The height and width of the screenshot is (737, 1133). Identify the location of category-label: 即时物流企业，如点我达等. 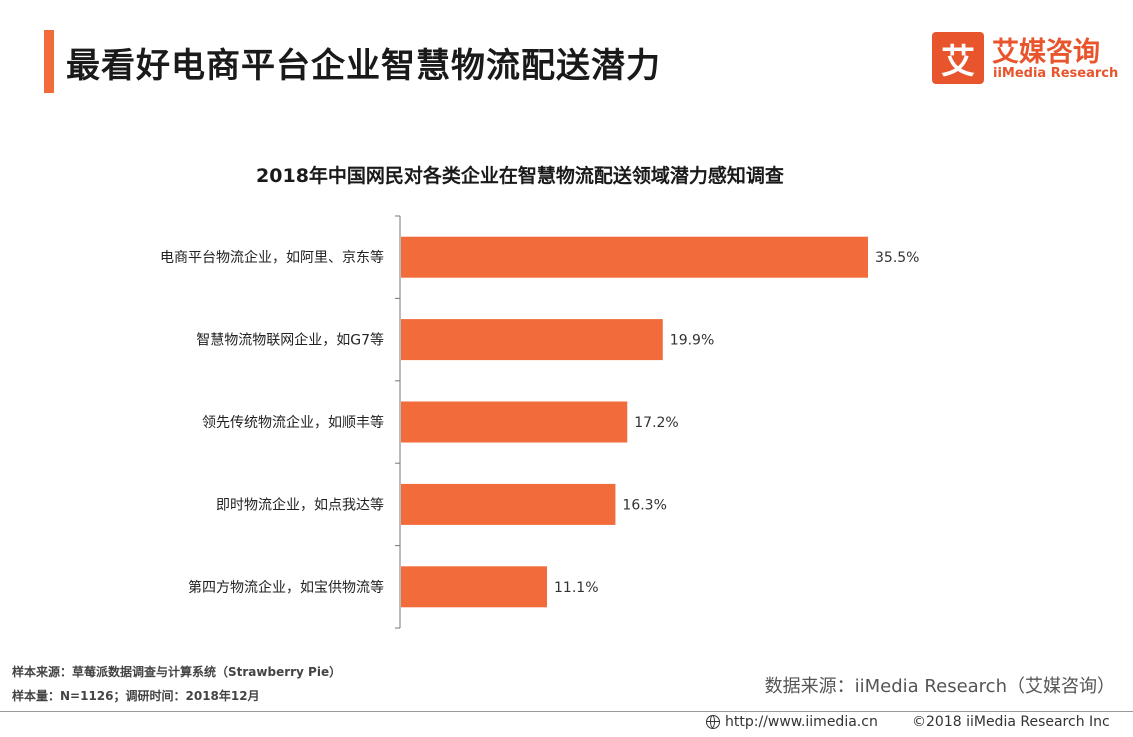
(300, 504).